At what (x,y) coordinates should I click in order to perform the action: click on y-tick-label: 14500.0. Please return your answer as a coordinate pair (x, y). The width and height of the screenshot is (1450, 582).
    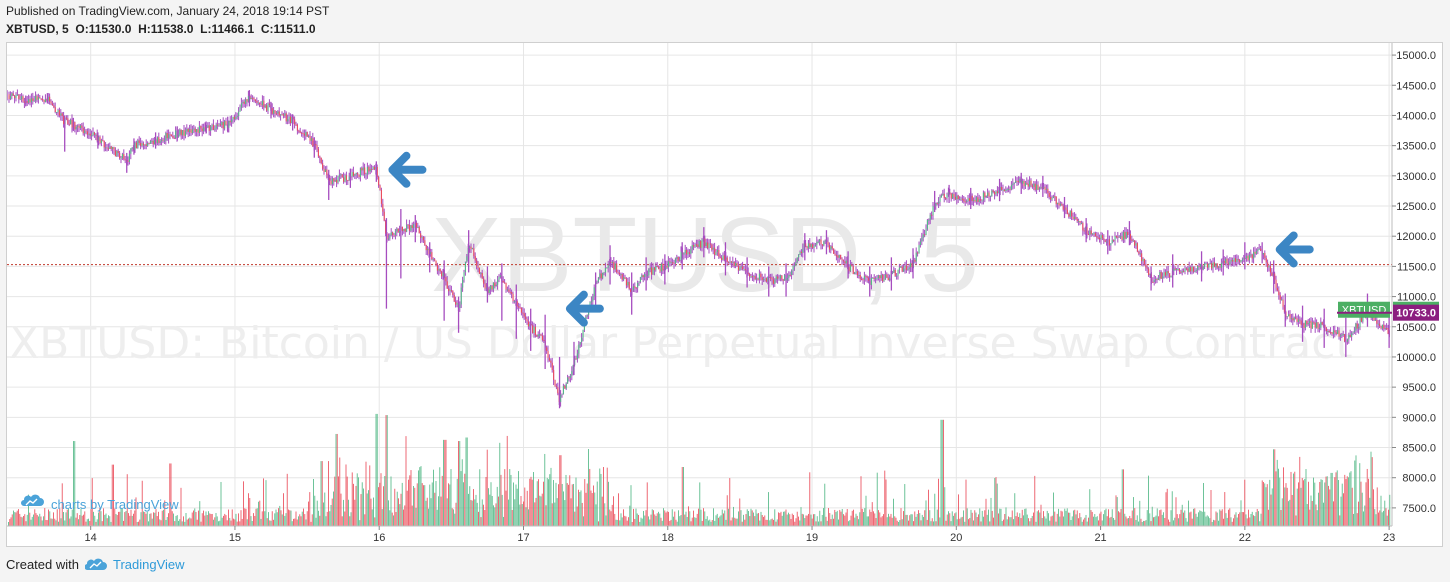
    Looking at the image, I should click on (1416, 86).